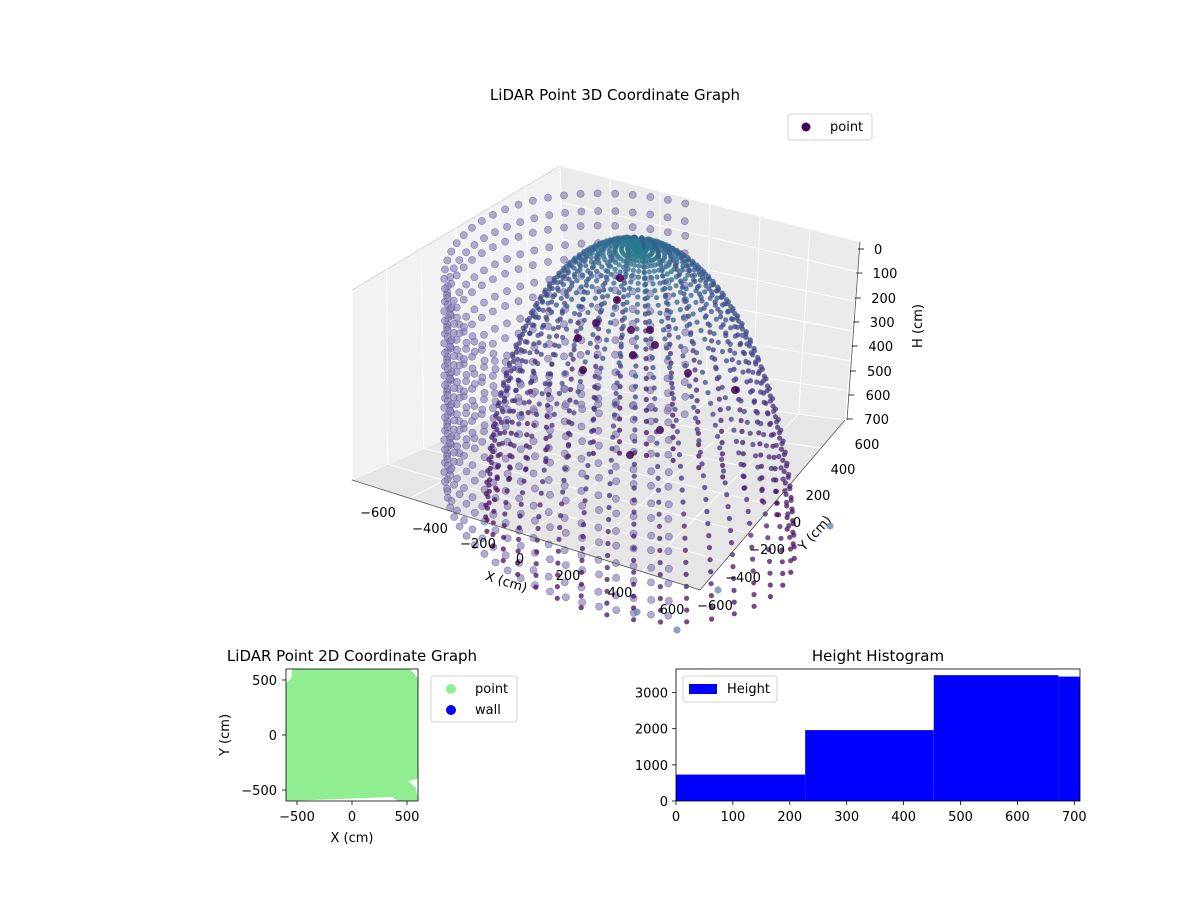 The height and width of the screenshot is (900, 1200). I want to click on x-tick-histogram: 200, so click(789, 817).